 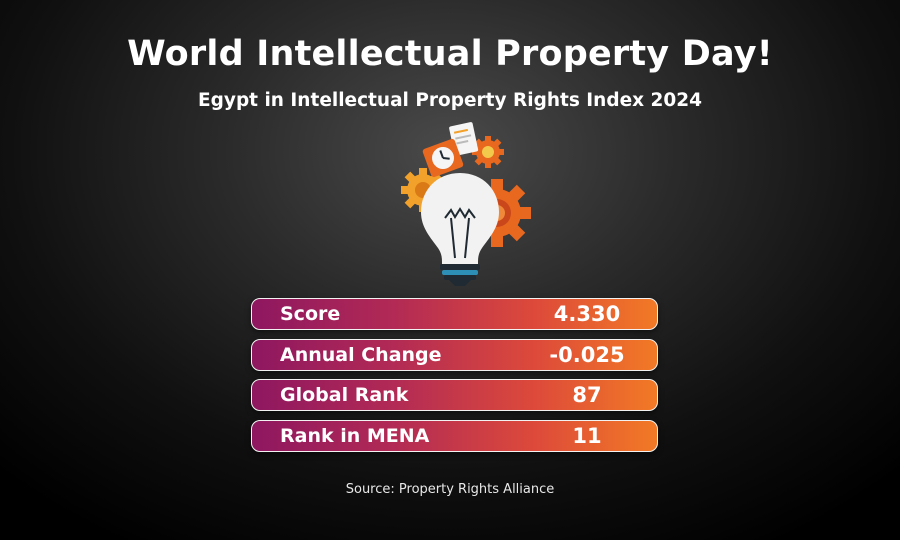 I want to click on page-title: World Intellectual Property Day!, so click(x=450, y=54).